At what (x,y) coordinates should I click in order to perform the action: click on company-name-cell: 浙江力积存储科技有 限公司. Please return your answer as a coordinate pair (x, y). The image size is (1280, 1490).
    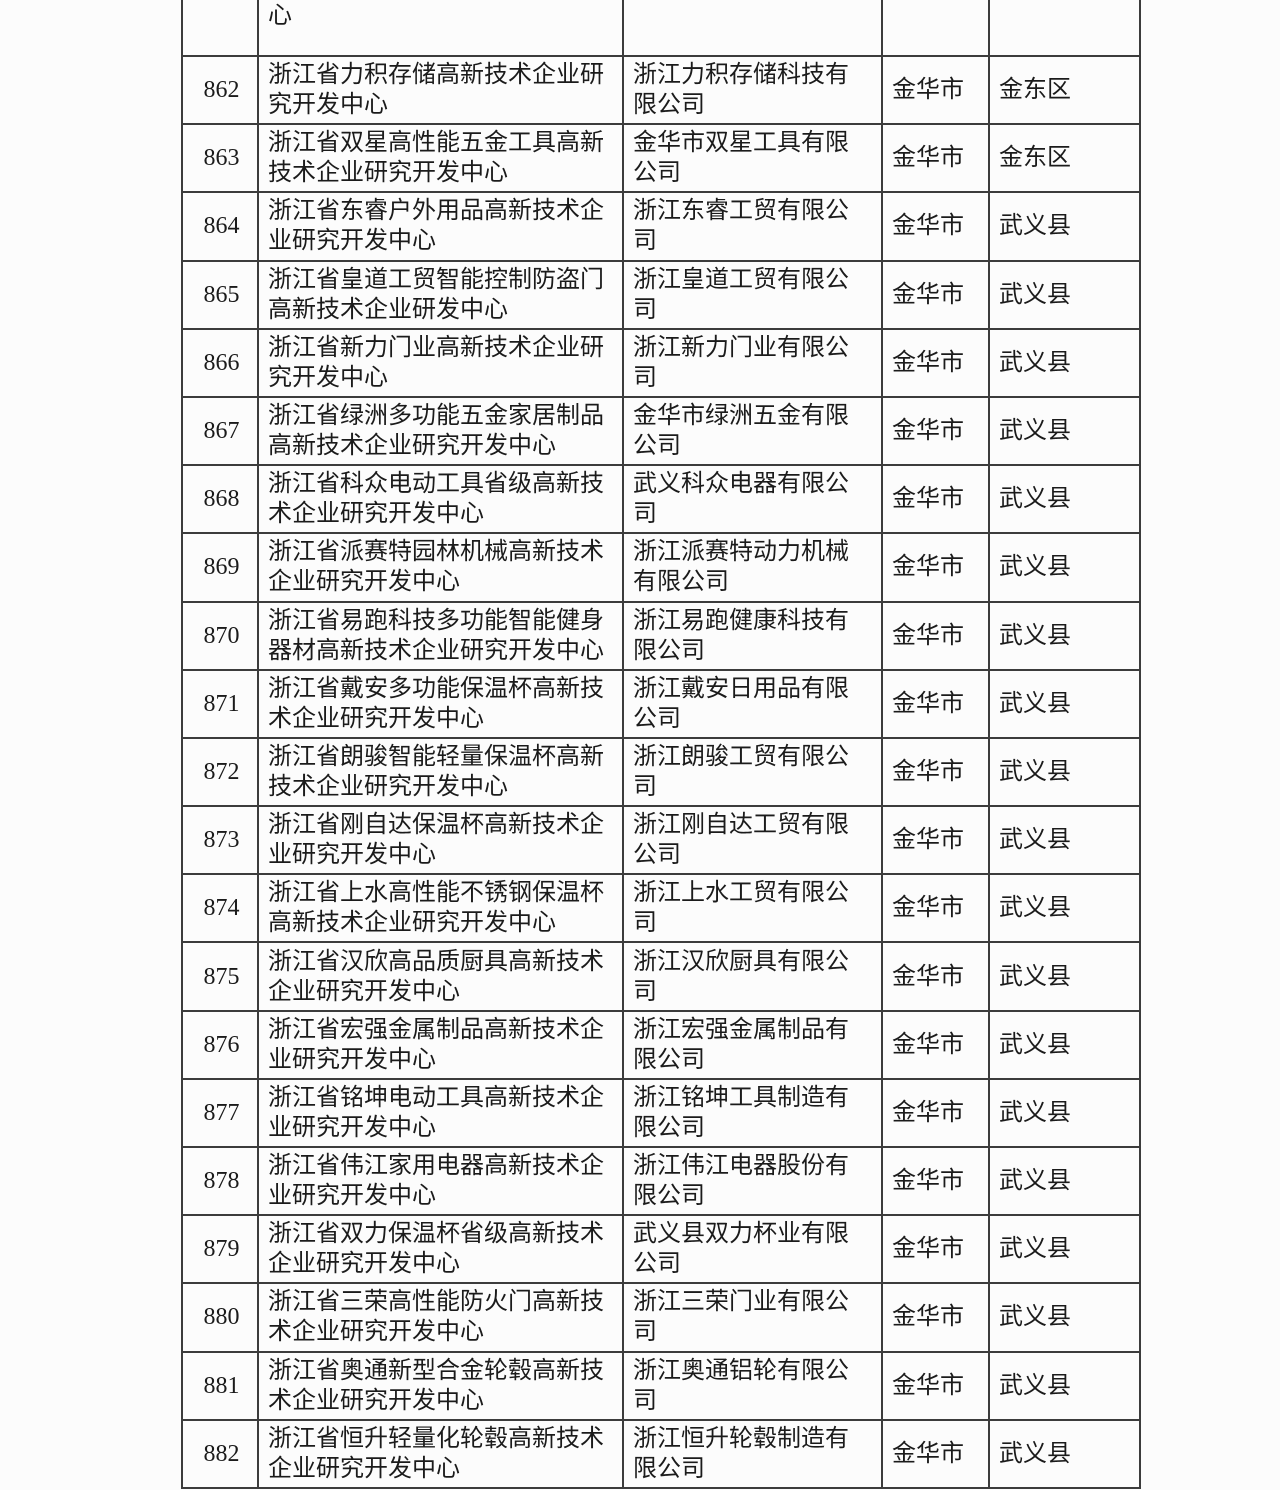
    Looking at the image, I should click on (752, 90).